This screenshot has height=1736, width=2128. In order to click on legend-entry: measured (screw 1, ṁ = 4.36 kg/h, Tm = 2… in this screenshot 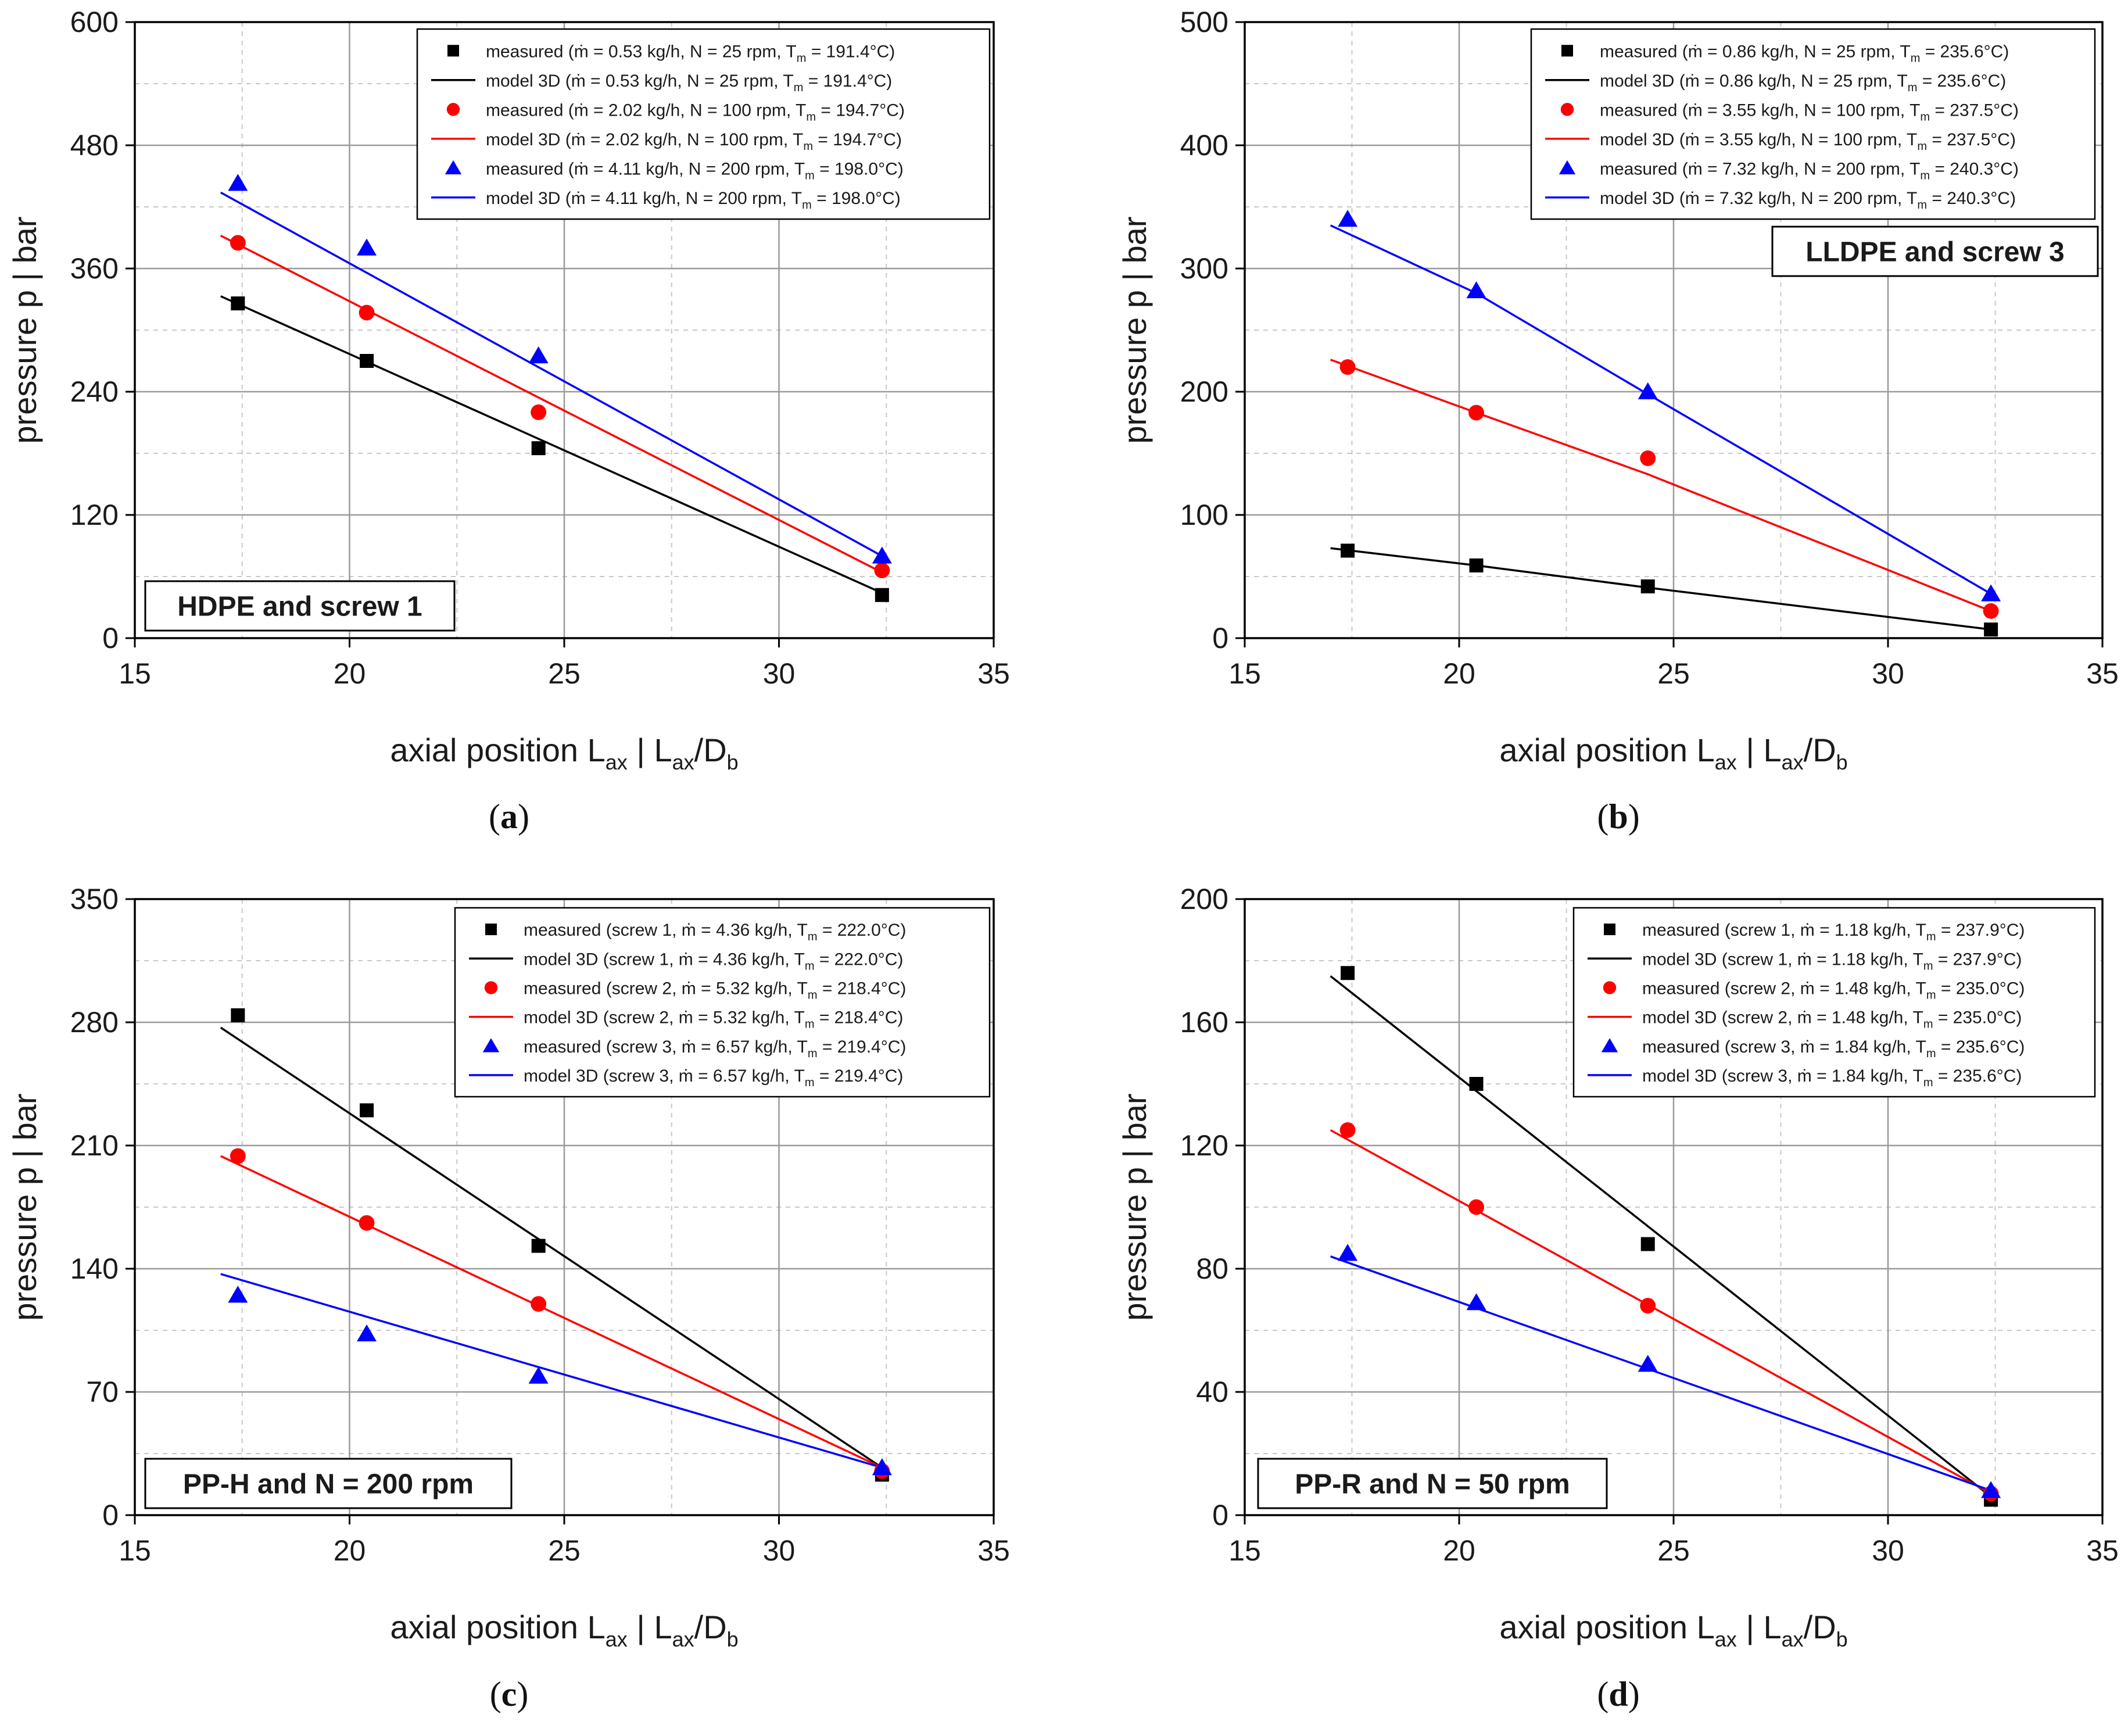, I will do `click(715, 932)`.